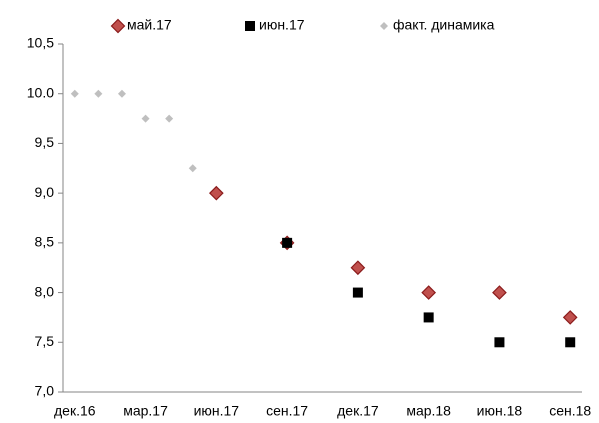 The height and width of the screenshot is (423, 599). I want to click on y-tick-label: 8,5, so click(45, 242).